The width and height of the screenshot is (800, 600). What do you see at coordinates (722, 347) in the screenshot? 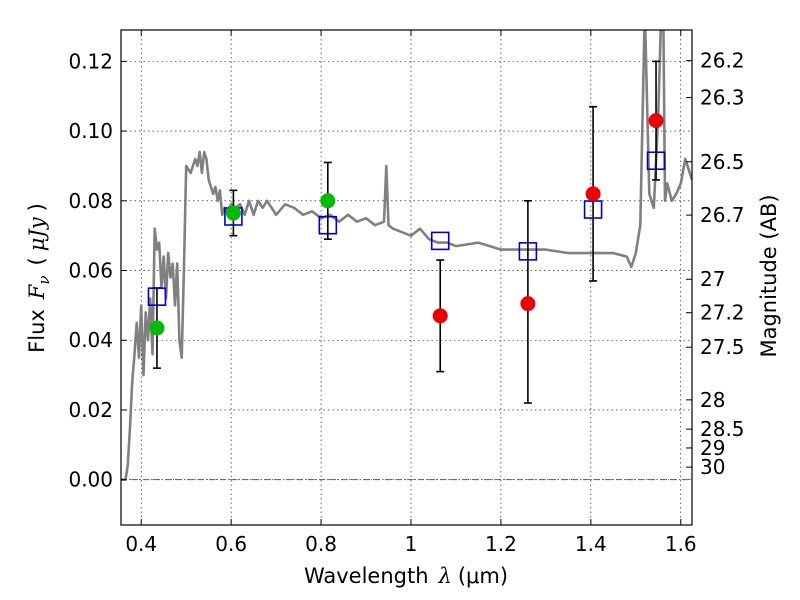
I see `y2-tick-label: 27.5` at bounding box center [722, 347].